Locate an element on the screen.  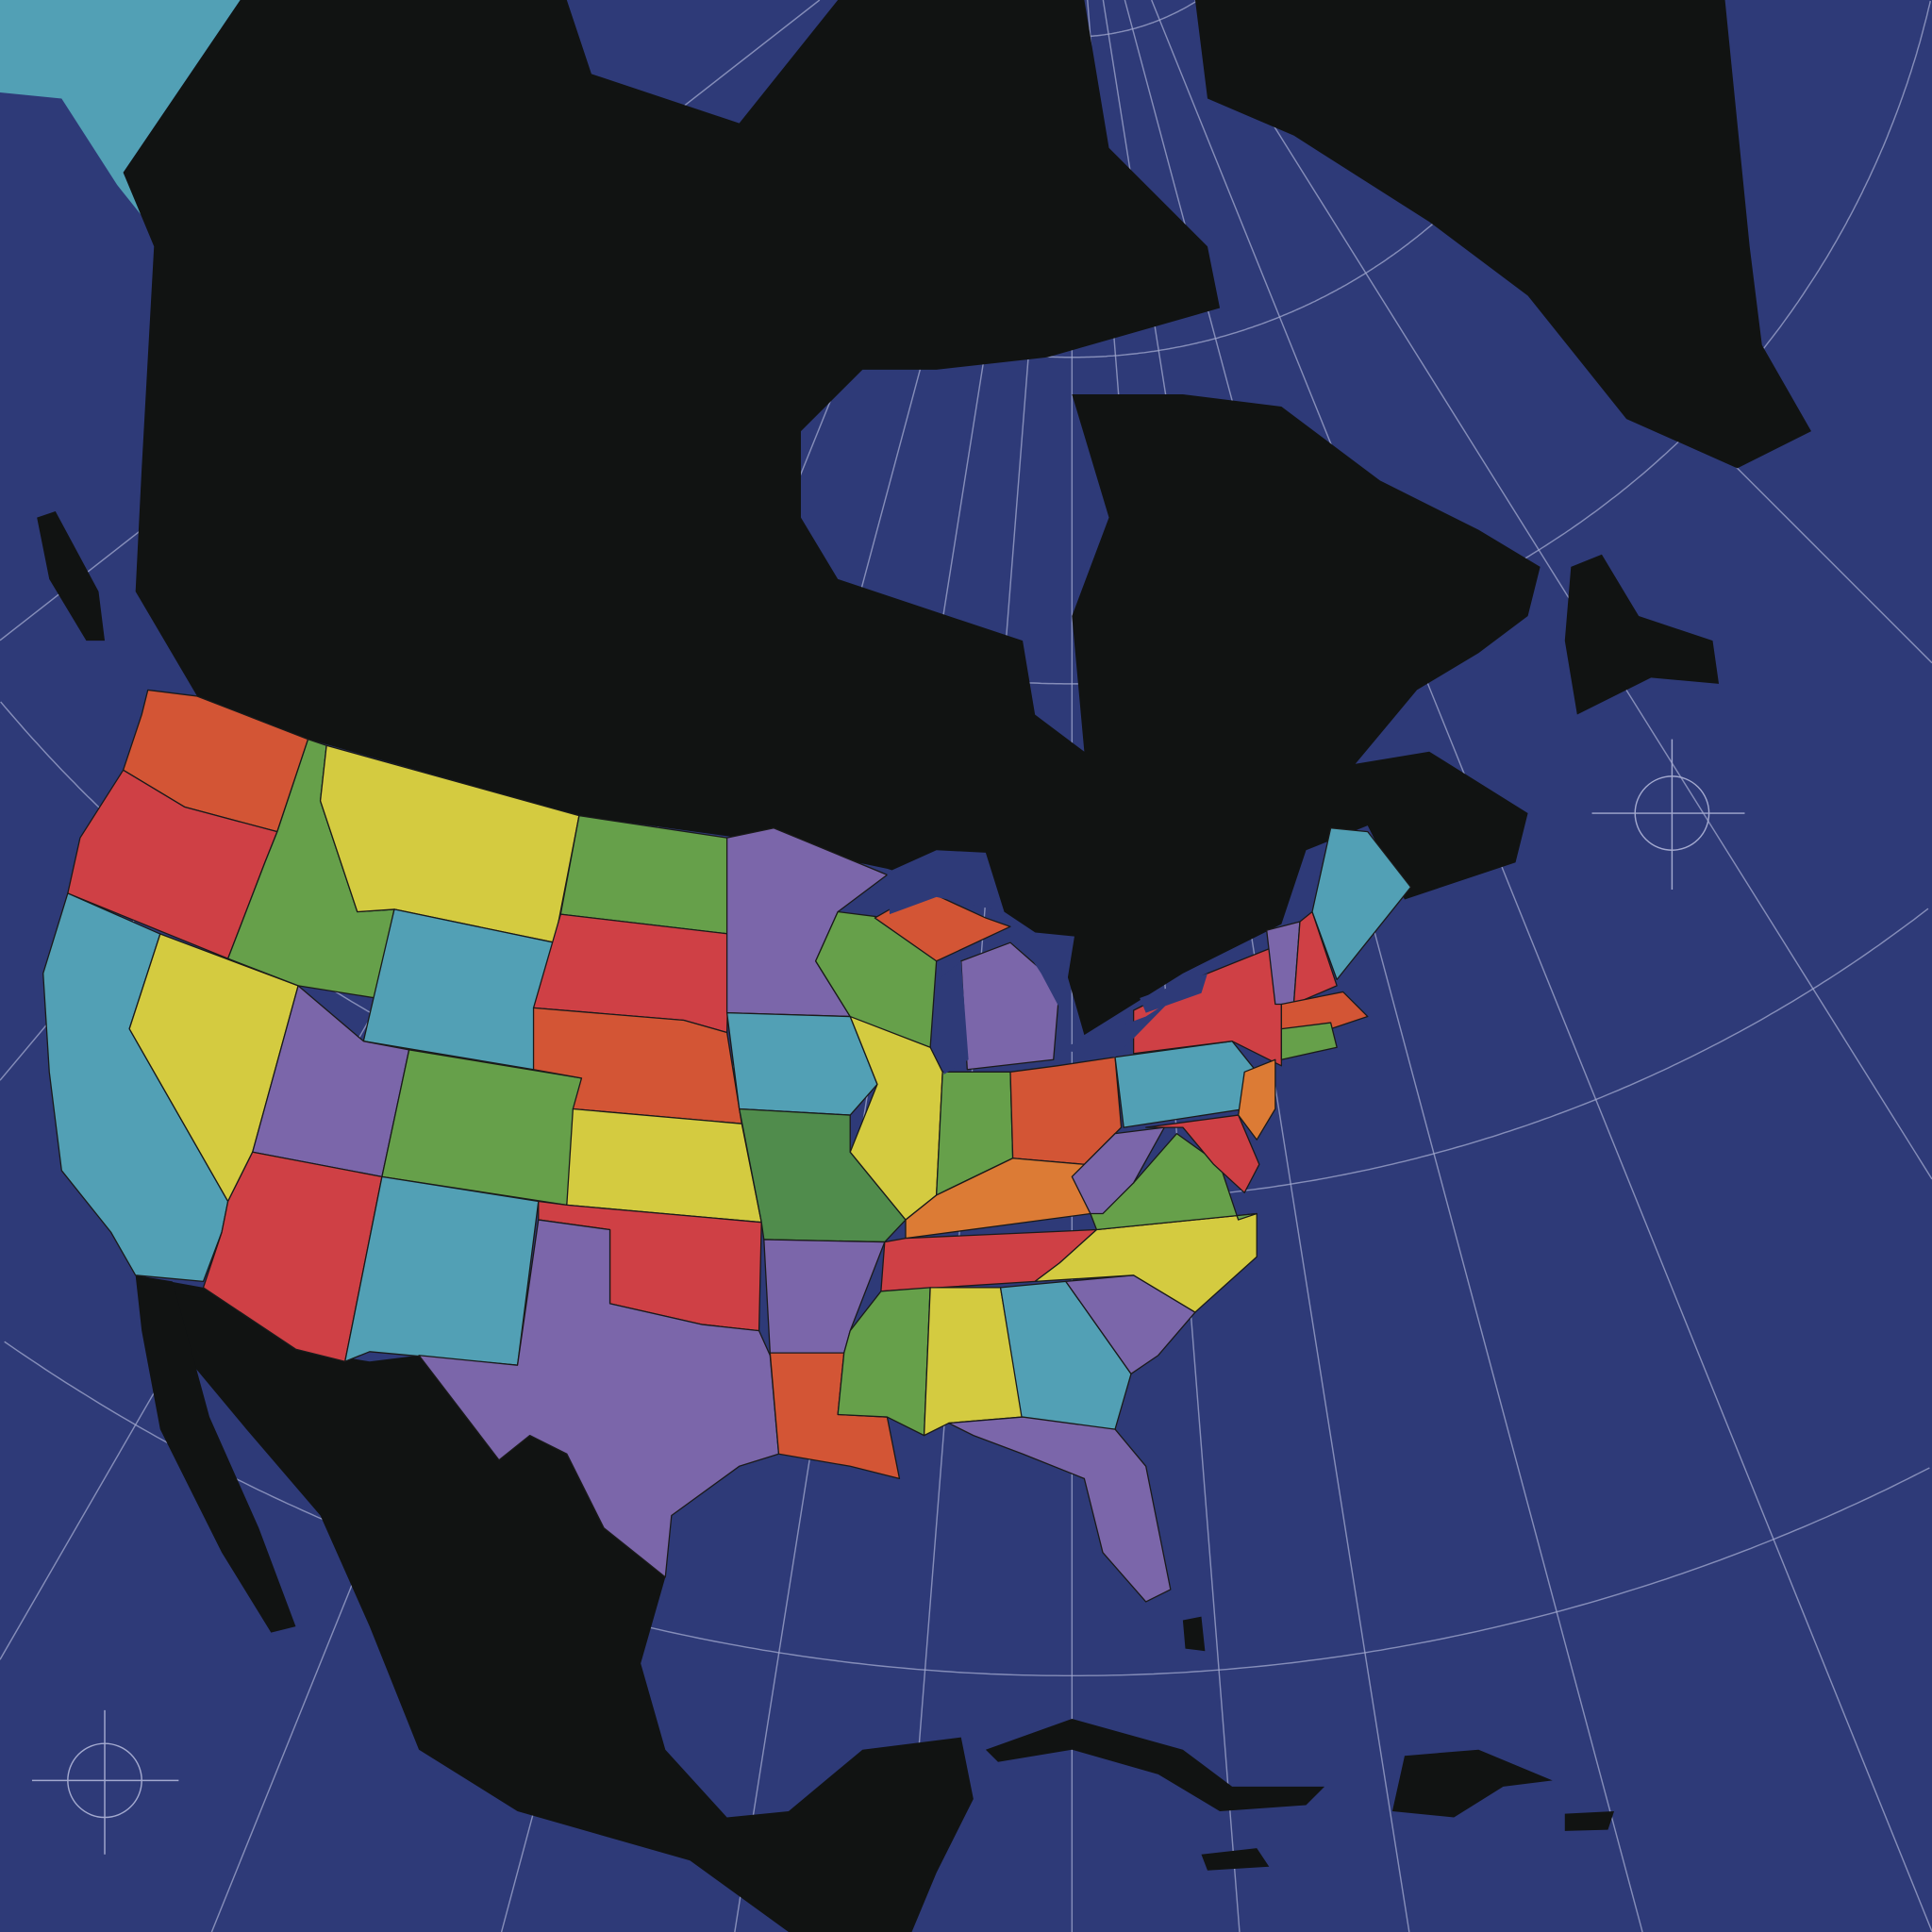
cuba is located at coordinates (1155, 1765).